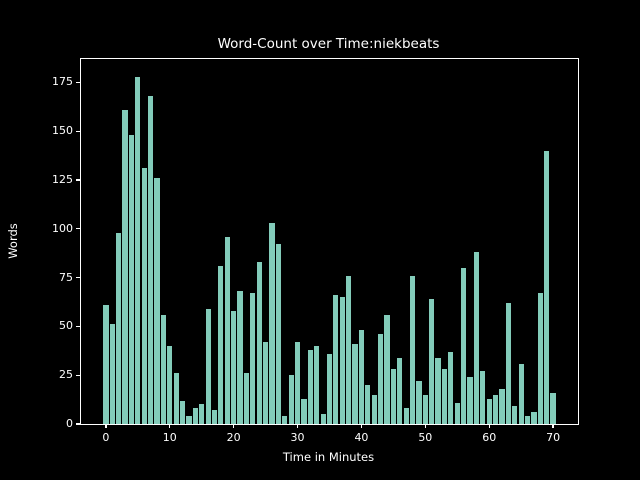  I want to click on x-tick-label: 60, so click(489, 437).